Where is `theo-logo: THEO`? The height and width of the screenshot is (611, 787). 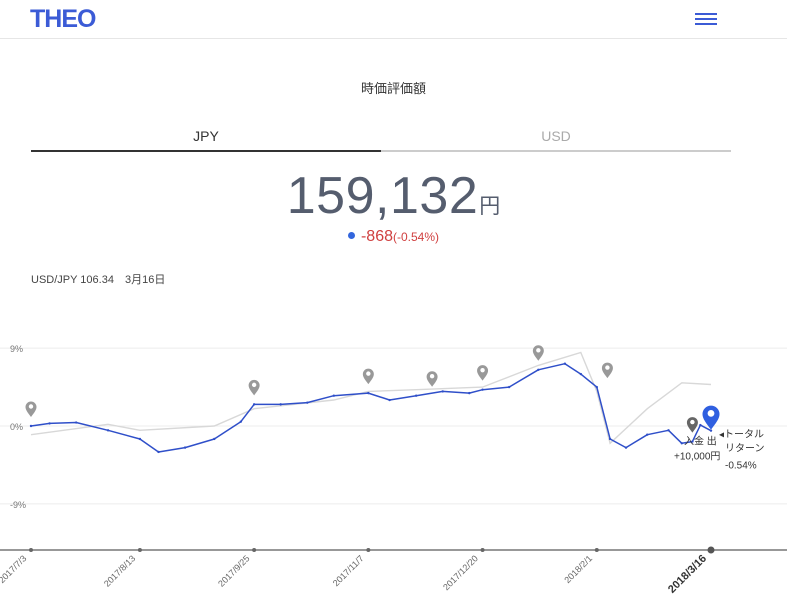 theo-logo: THEO is located at coordinates (63, 19).